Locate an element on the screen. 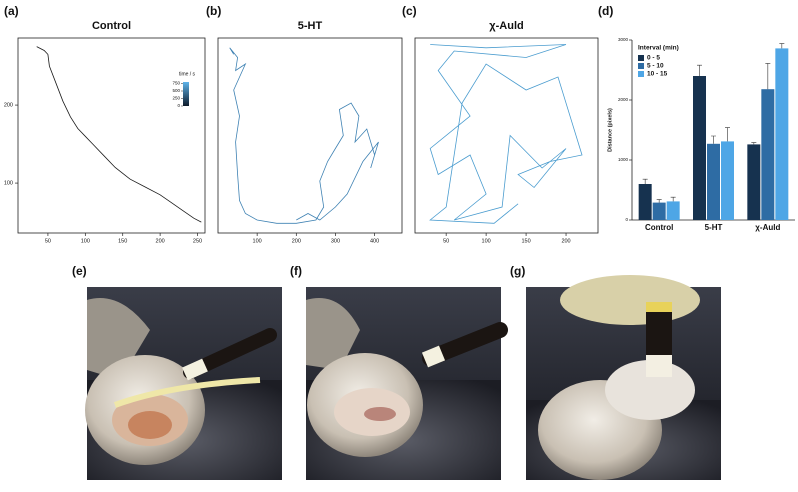 This screenshot has height=492, width=798. colorbar-title: time / s is located at coordinates (187, 74).